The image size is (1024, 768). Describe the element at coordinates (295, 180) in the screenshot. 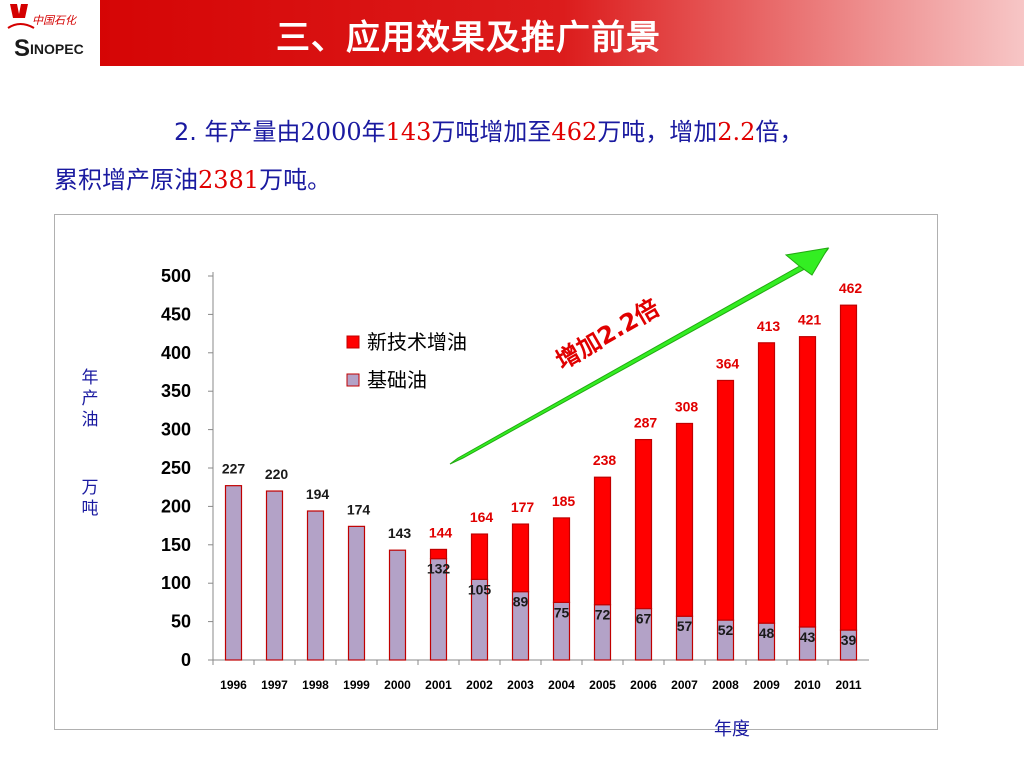

I see `summary-text: 万吨。` at that location.